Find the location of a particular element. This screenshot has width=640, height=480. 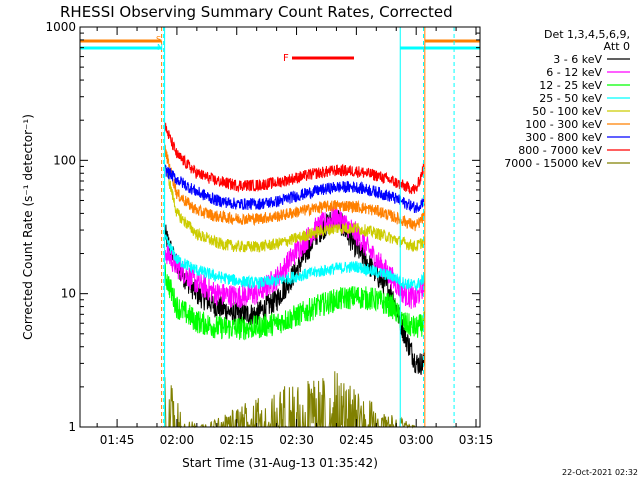

annotation-n: N is located at coordinates (160, 47).